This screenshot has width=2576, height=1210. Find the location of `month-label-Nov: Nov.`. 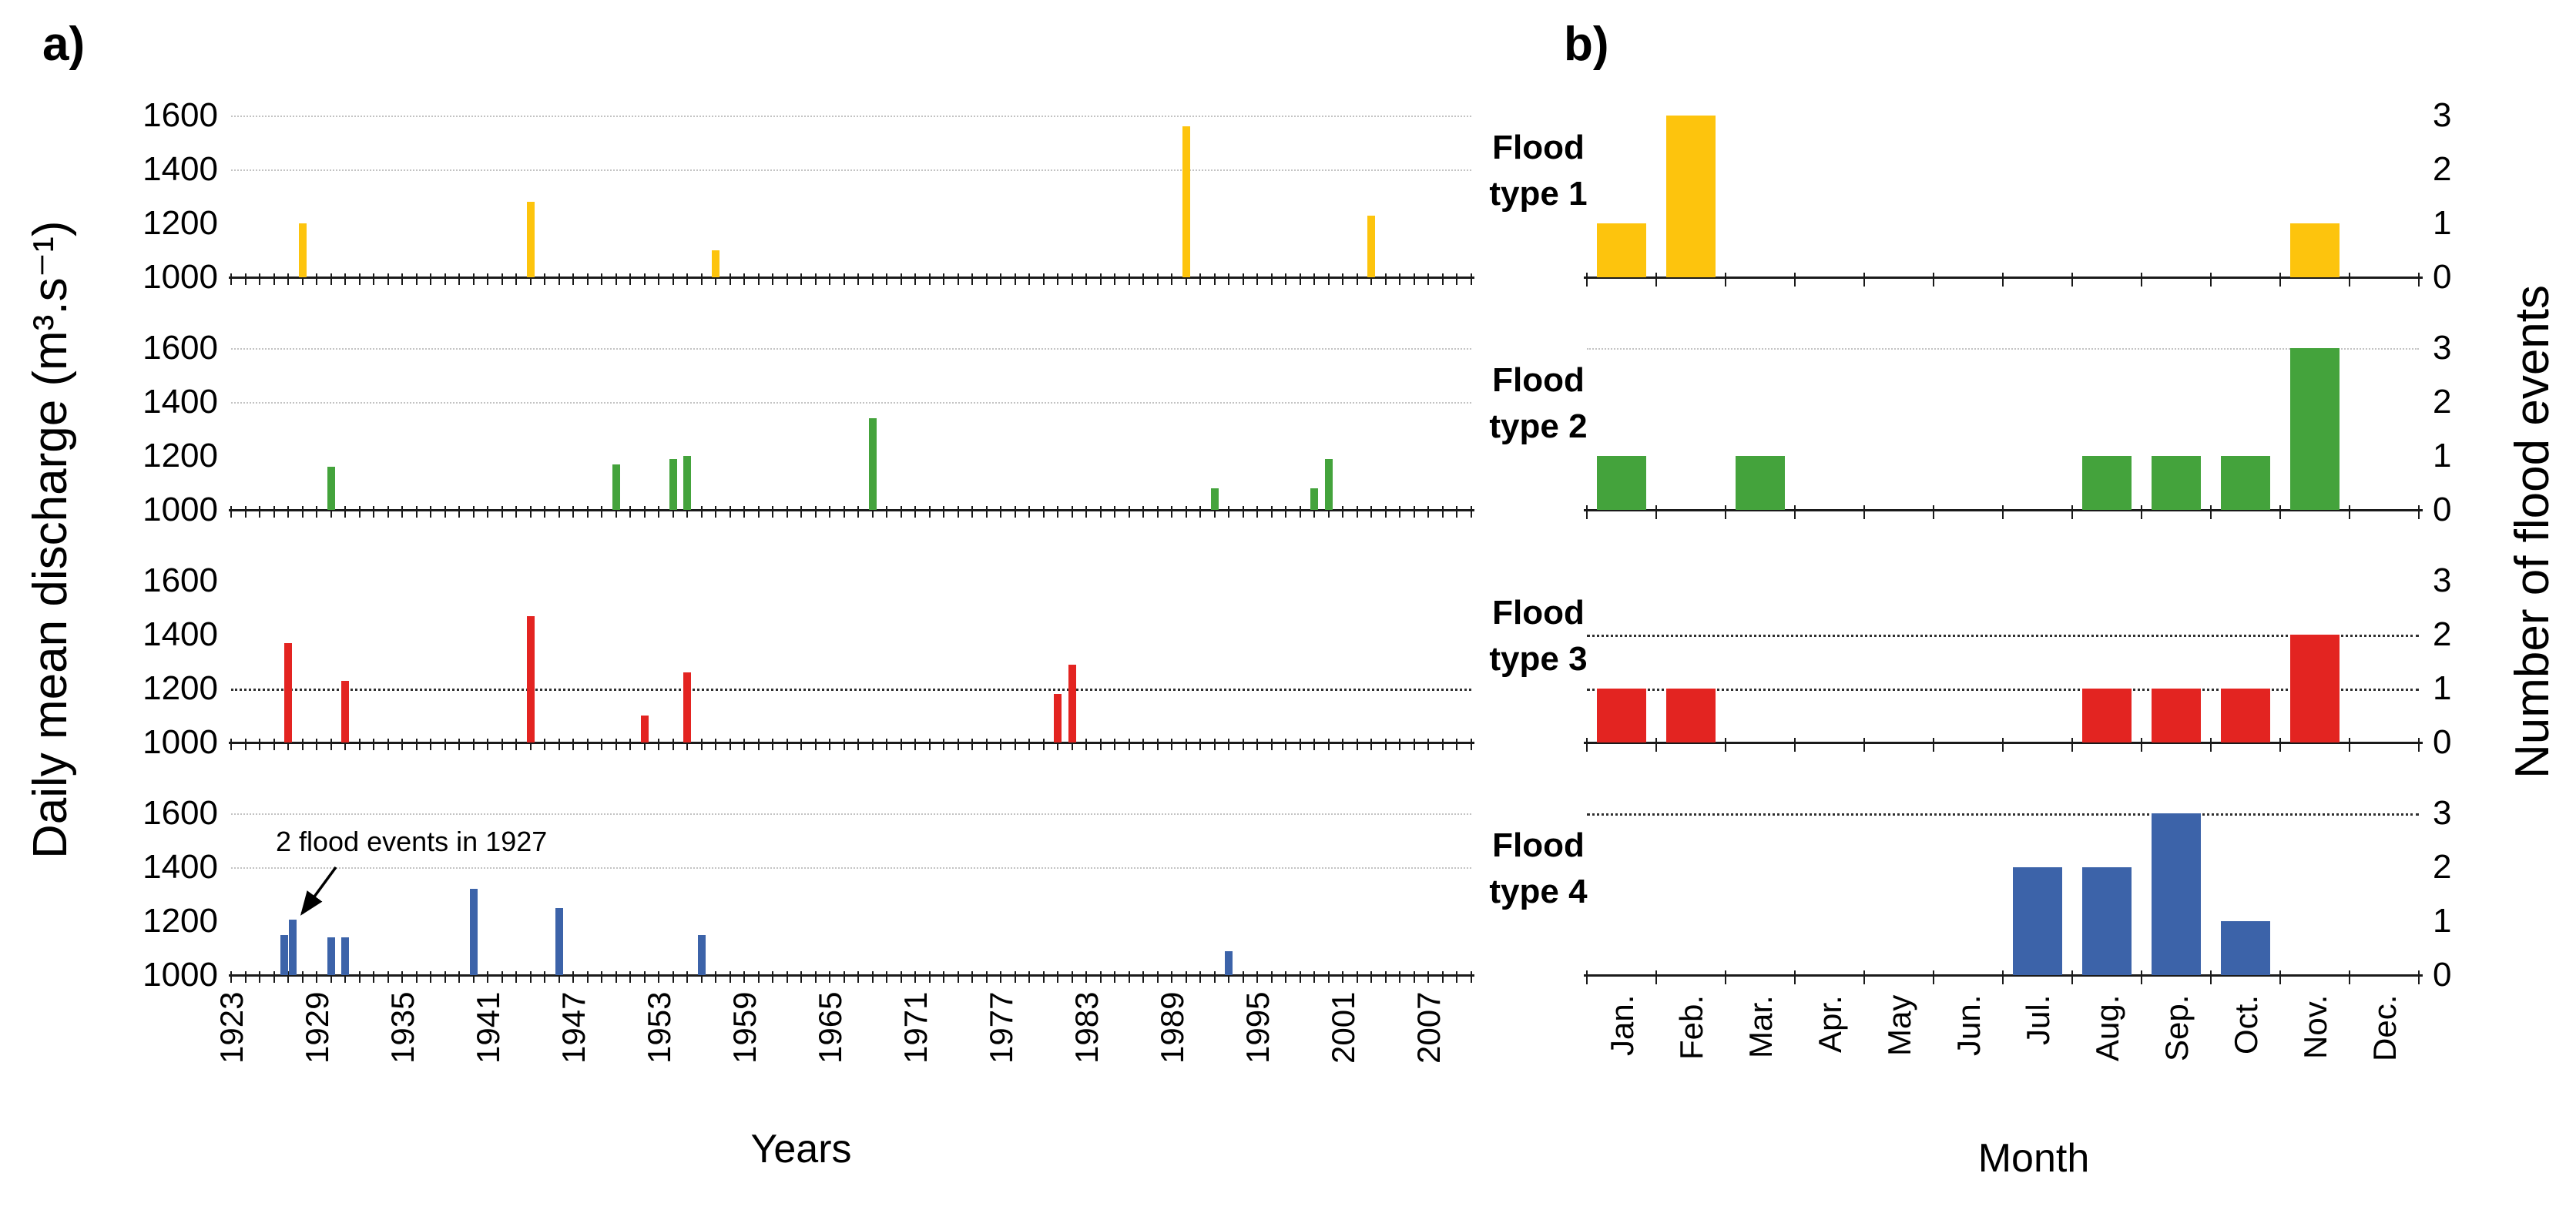

month-label-Nov: Nov. is located at coordinates (2315, 1026).